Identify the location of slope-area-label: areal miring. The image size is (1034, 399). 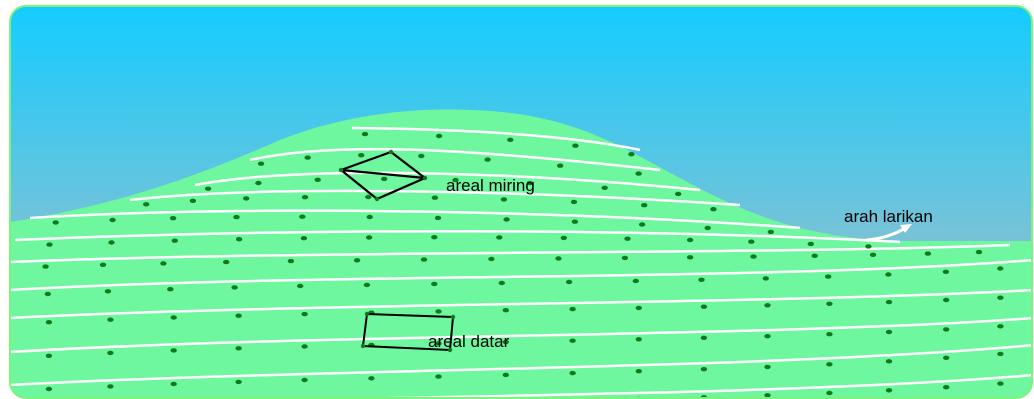
(490, 185).